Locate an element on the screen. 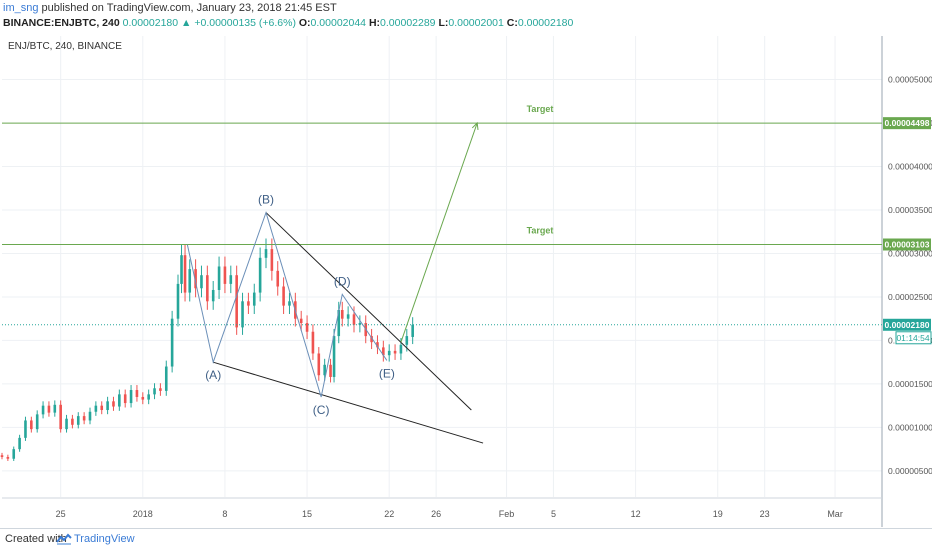 The height and width of the screenshot is (551, 932). wave-point-label: (D) is located at coordinates (342, 281).